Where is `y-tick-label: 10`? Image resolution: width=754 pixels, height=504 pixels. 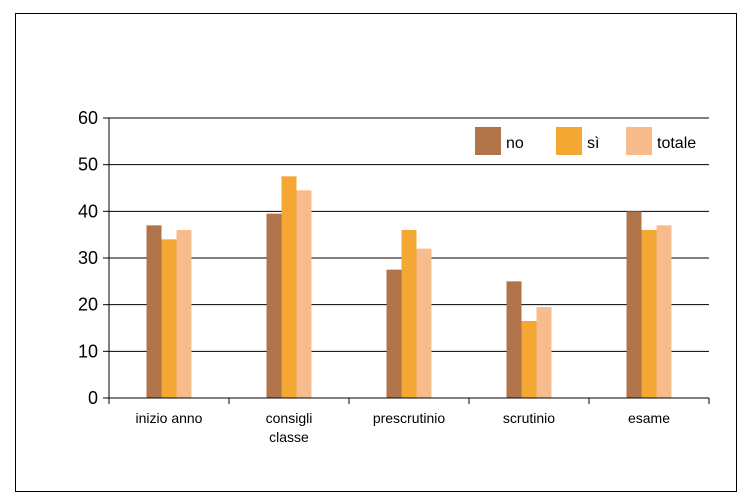
y-tick-label: 10 is located at coordinates (88, 351).